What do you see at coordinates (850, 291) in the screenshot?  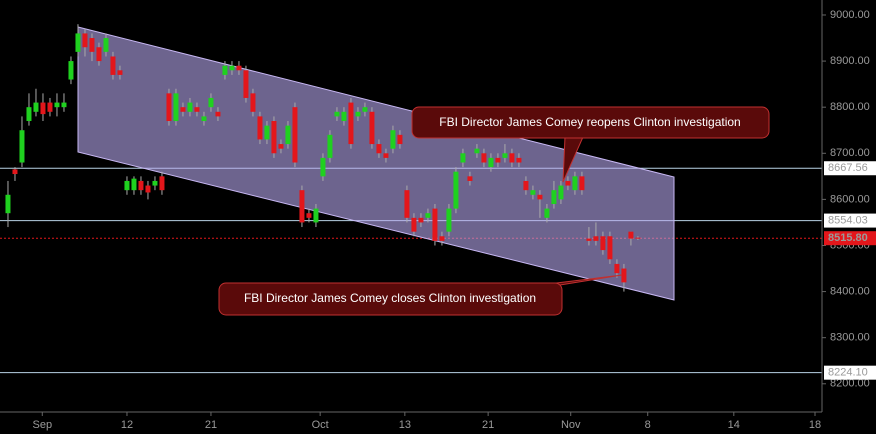 I see `y-tick-label: 8400.00` at bounding box center [850, 291].